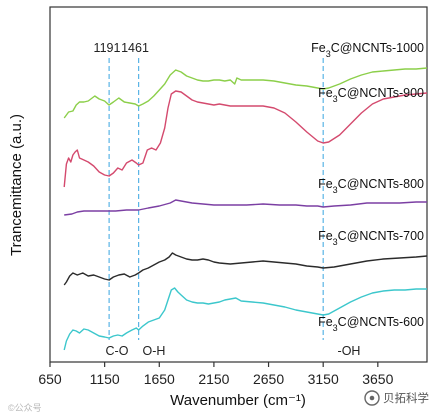 This screenshot has height=418, width=439. Describe the element at coordinates (268, 379) in the screenshot. I see `x-tick-label: 2650` at that location.